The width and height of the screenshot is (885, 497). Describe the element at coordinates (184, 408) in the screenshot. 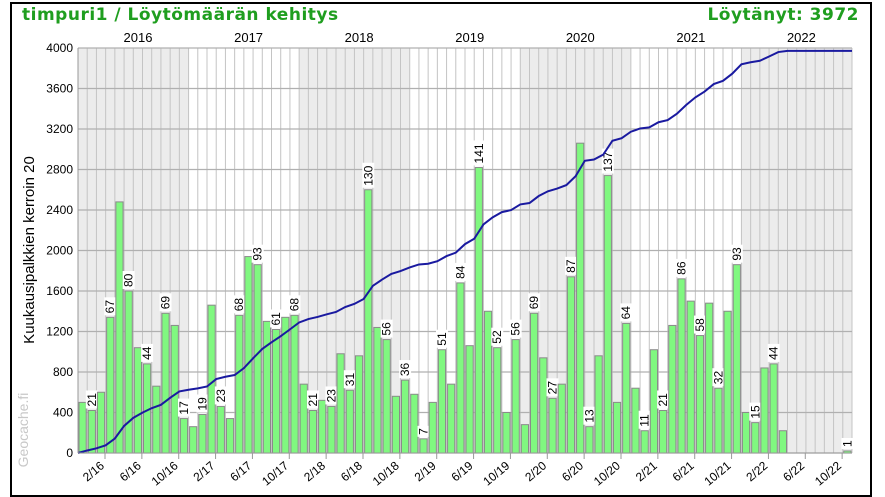

I see `data-label: 17` at that location.